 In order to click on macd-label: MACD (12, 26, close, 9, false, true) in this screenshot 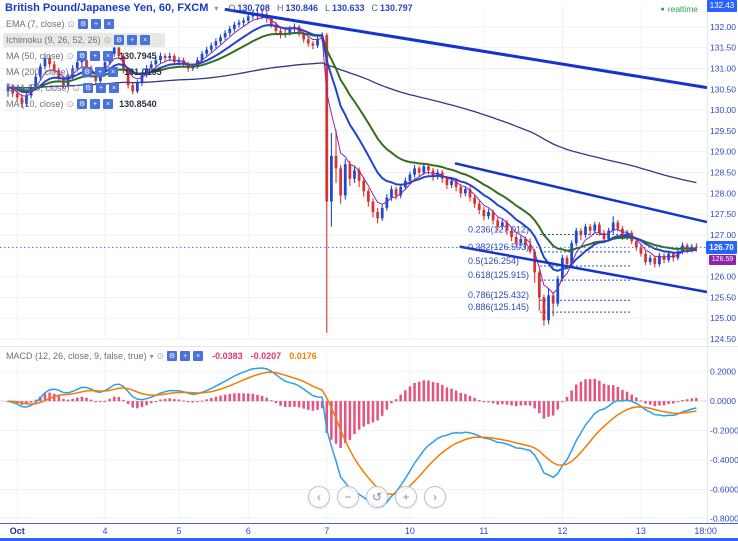, I will do `click(76, 356)`.